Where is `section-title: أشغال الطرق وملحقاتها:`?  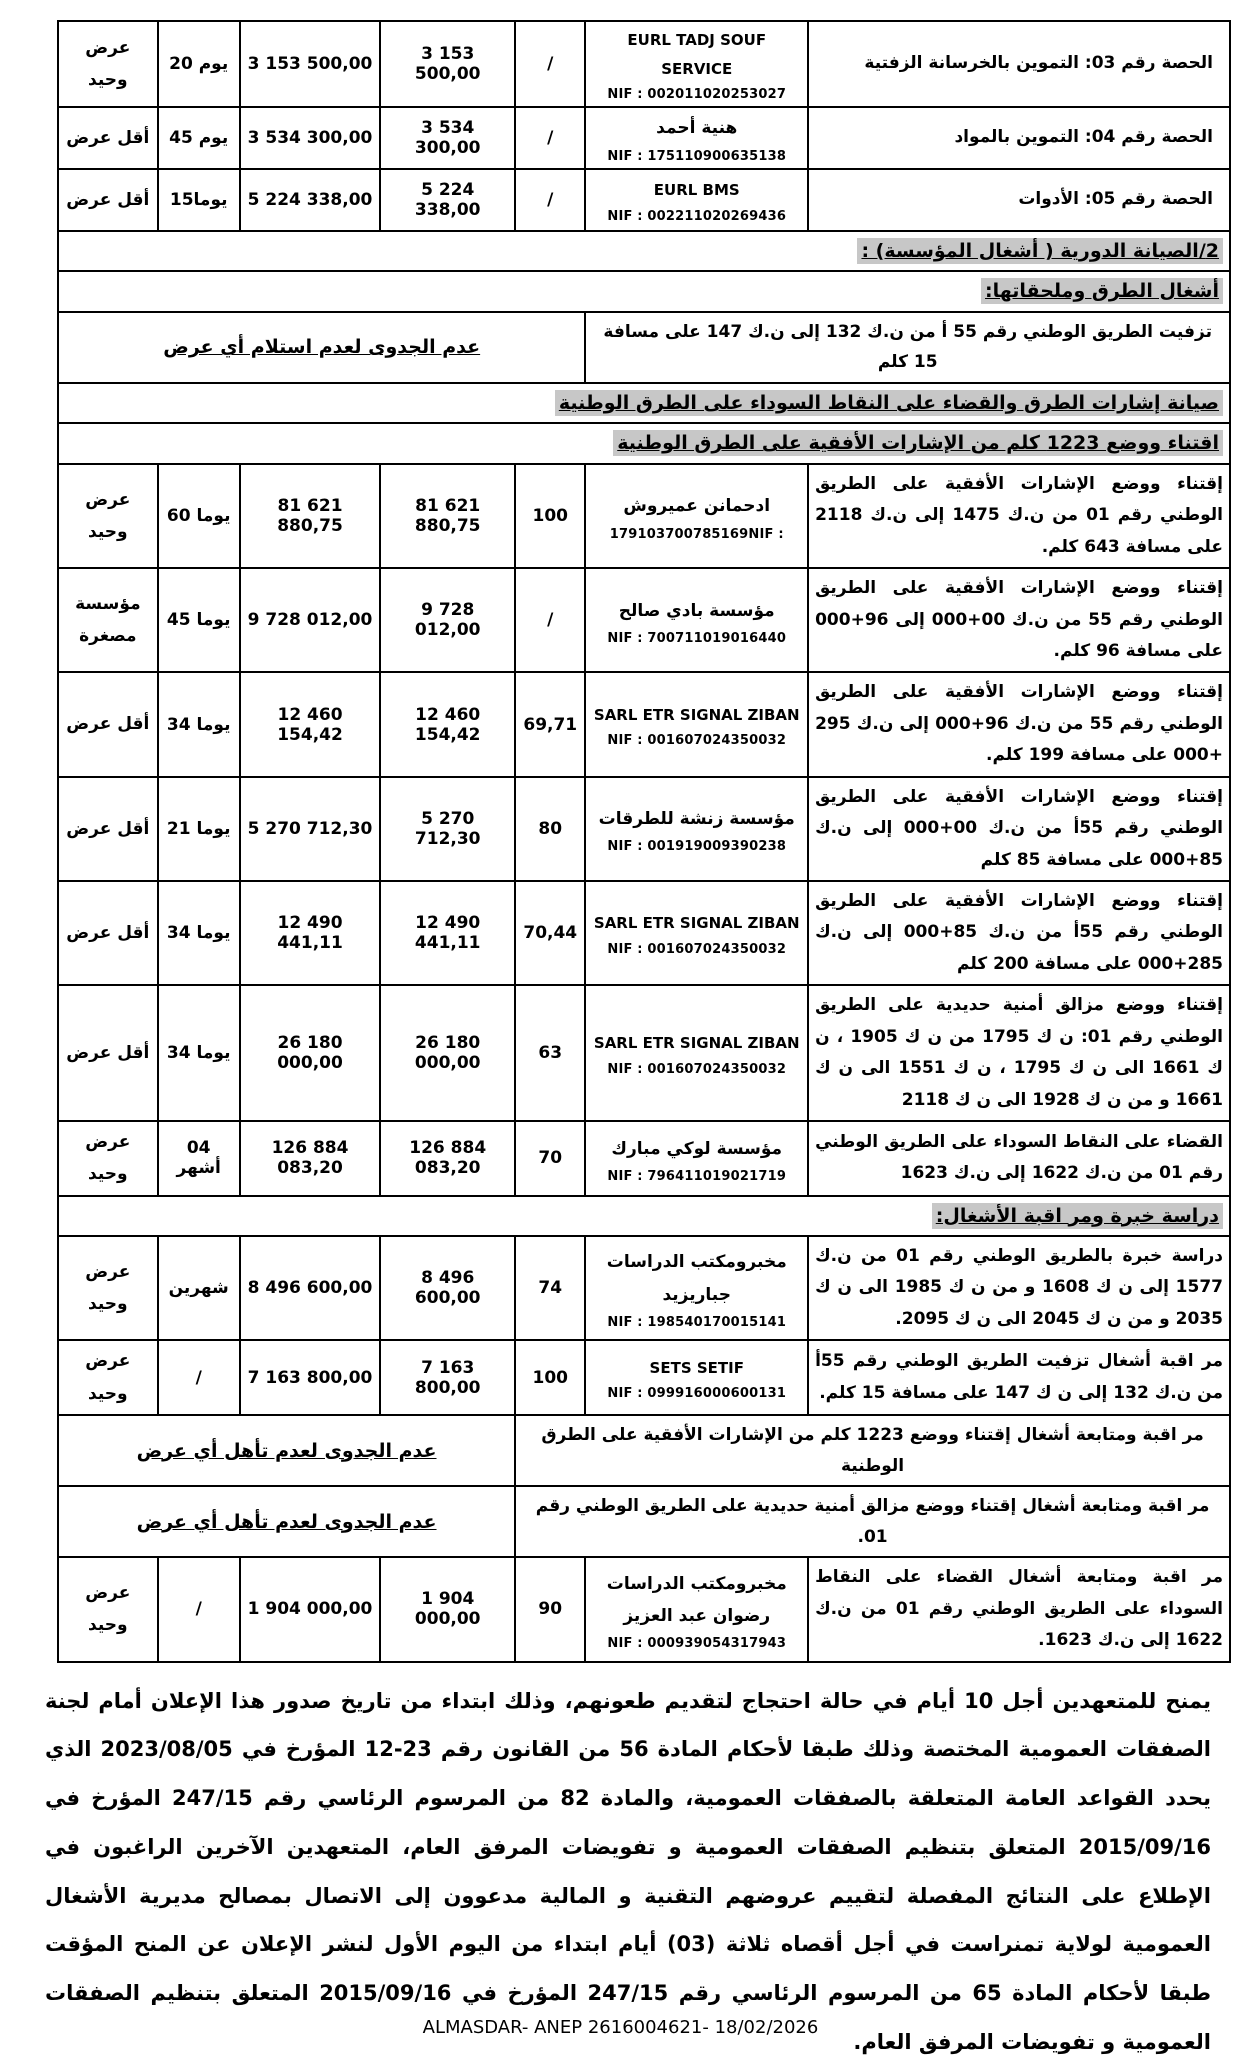 section-title: أشغال الطرق وملحقاتها: is located at coordinates (1102, 291).